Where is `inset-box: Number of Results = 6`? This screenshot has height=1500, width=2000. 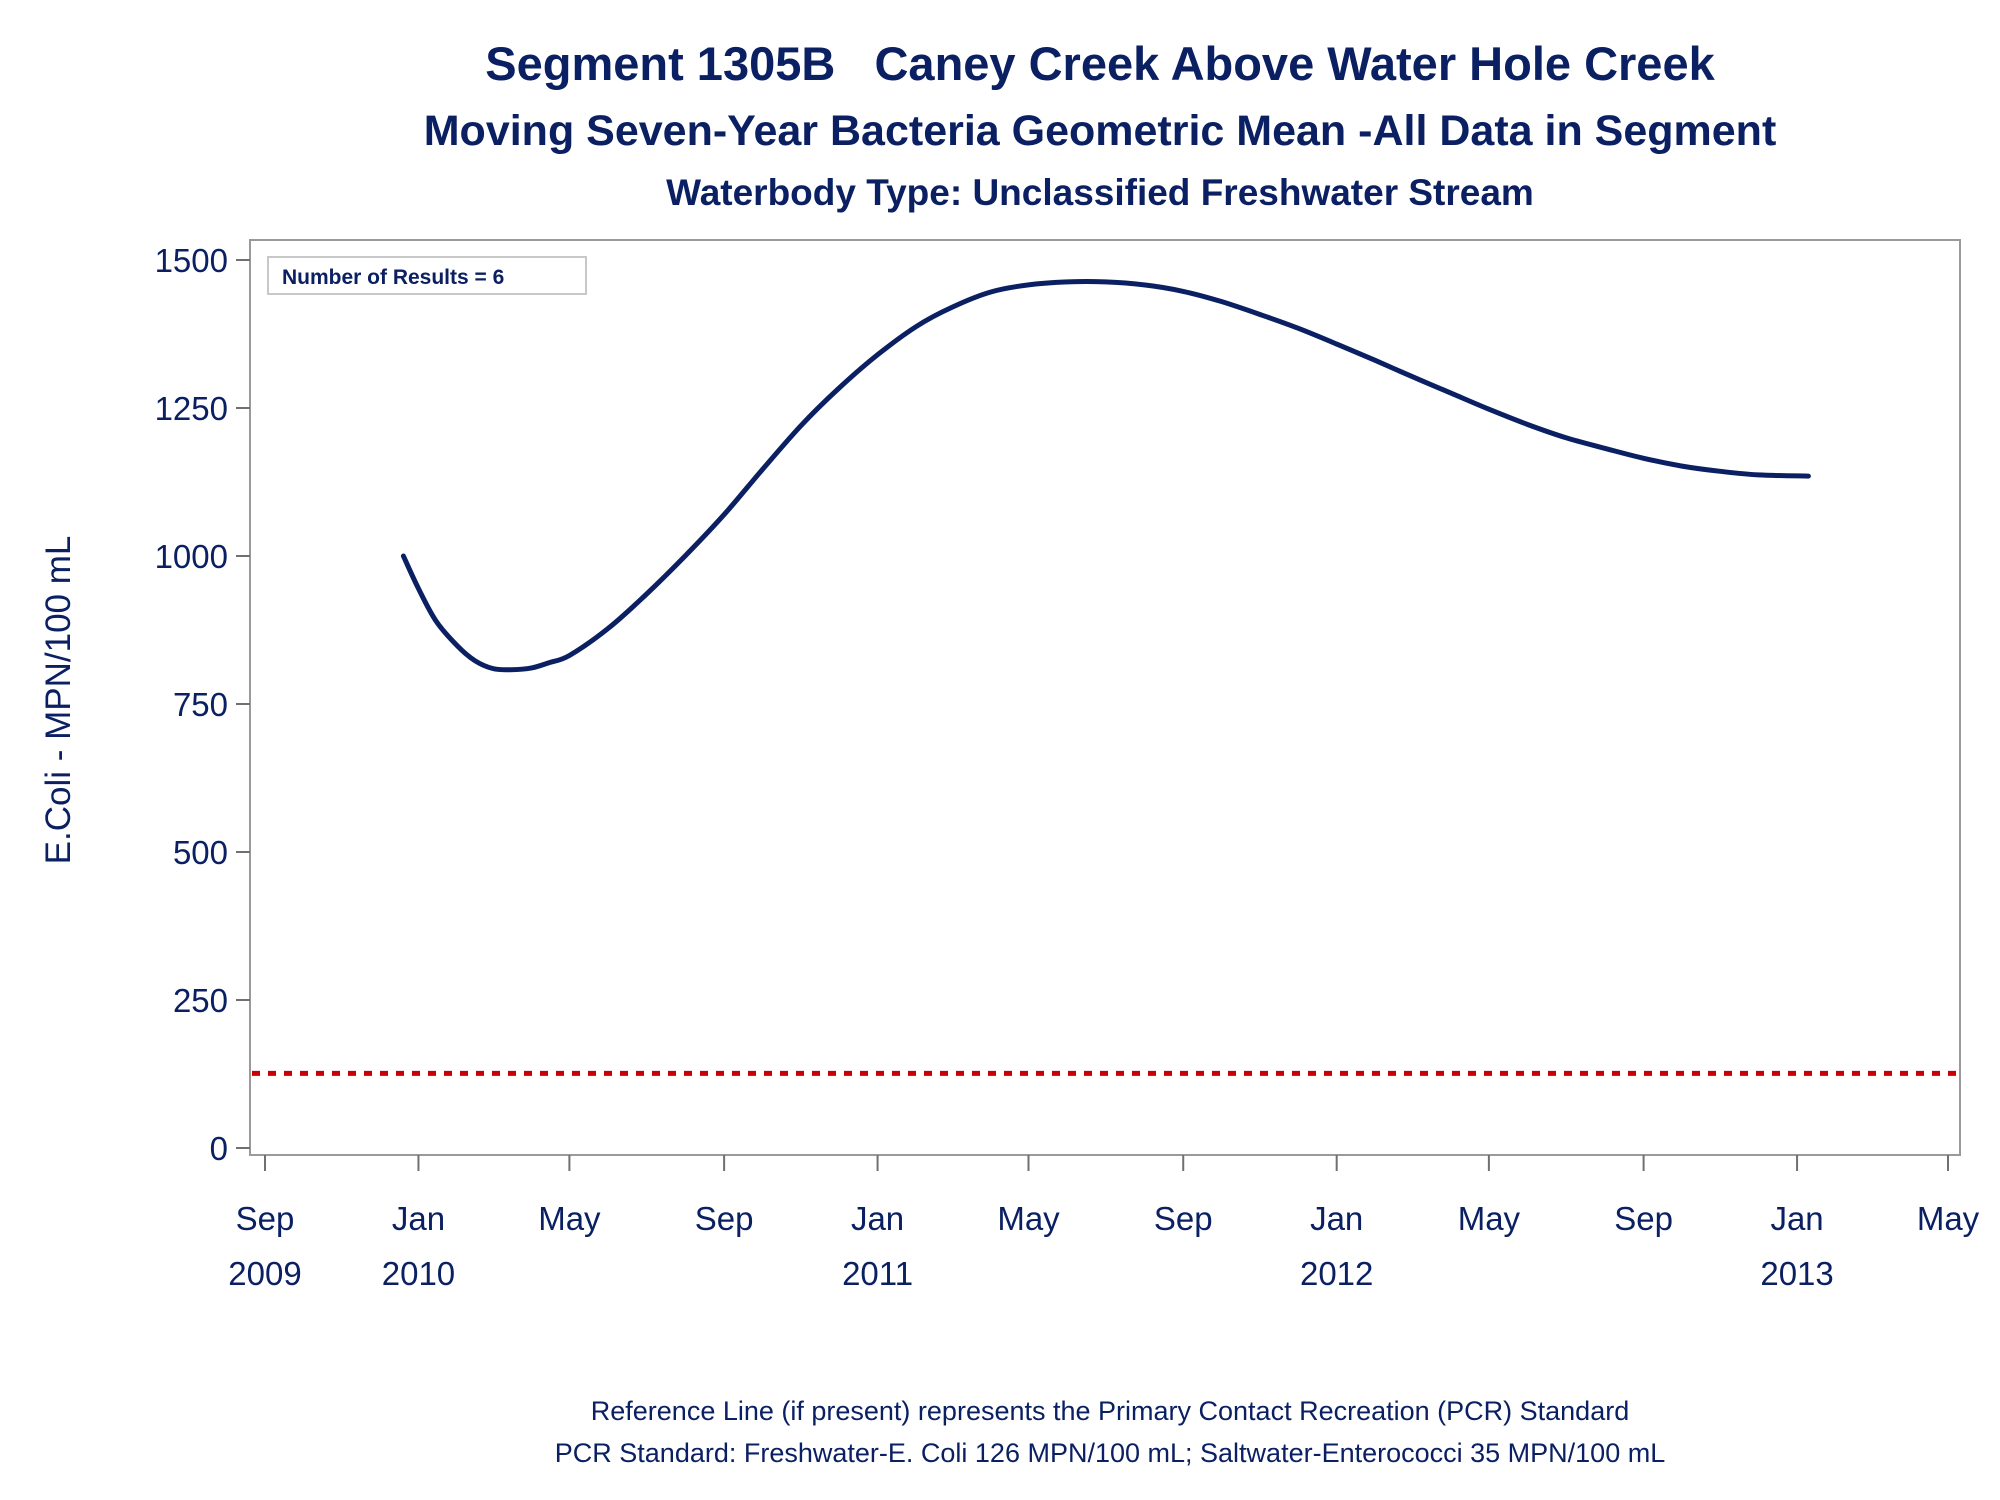 inset-box: Number of Results = 6 is located at coordinates (427, 275).